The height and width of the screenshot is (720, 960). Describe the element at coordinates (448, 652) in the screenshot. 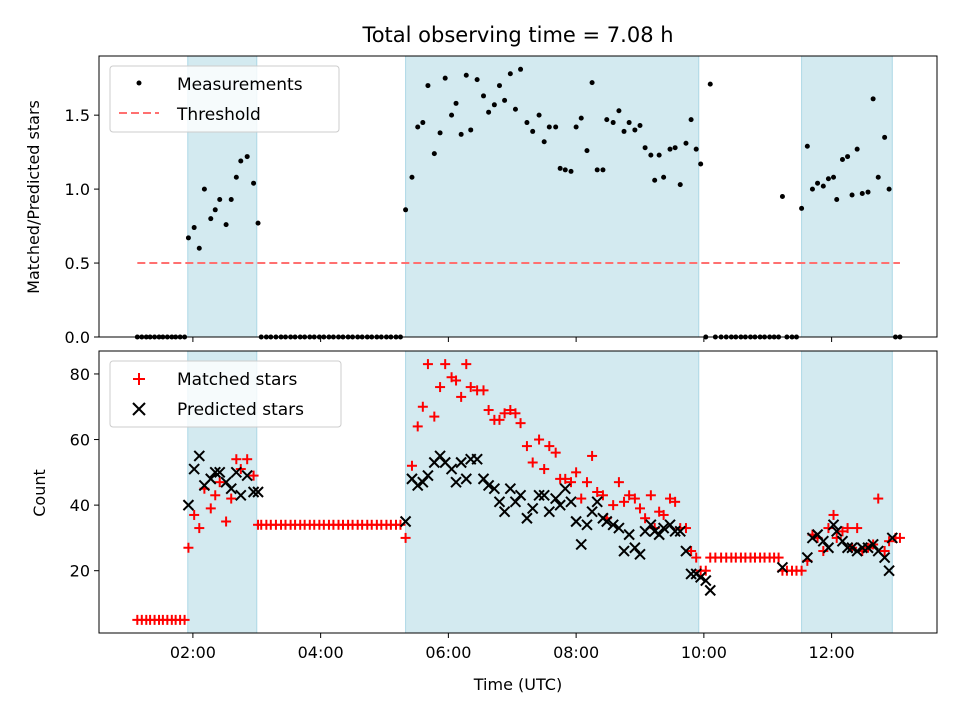

I see `x-tick-label: 06:00` at that location.